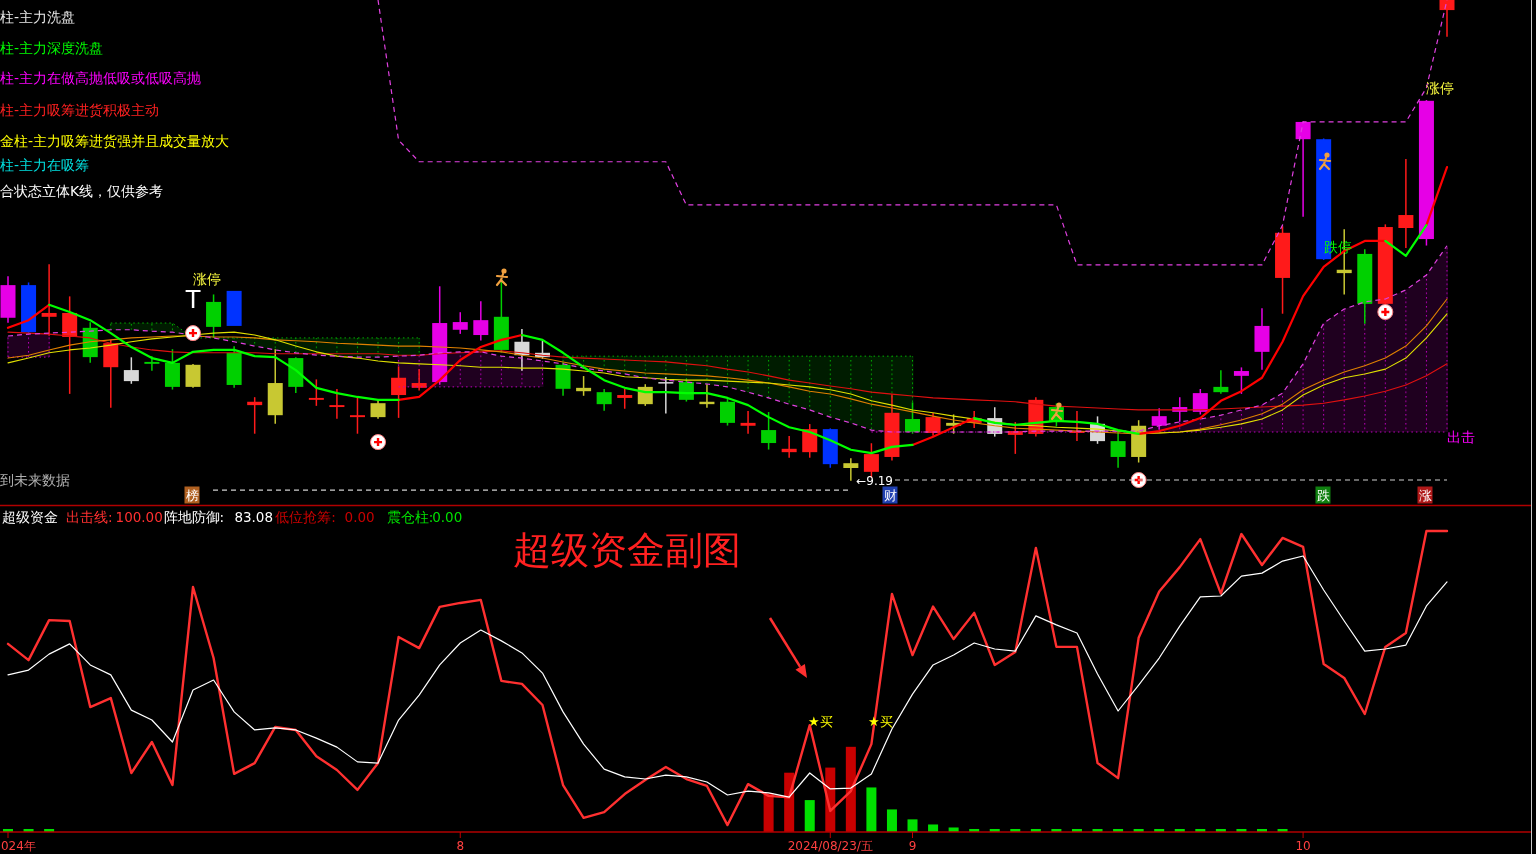  Describe the element at coordinates (460, 846) in the screenshot. I see `x-tick-label: 8` at that location.